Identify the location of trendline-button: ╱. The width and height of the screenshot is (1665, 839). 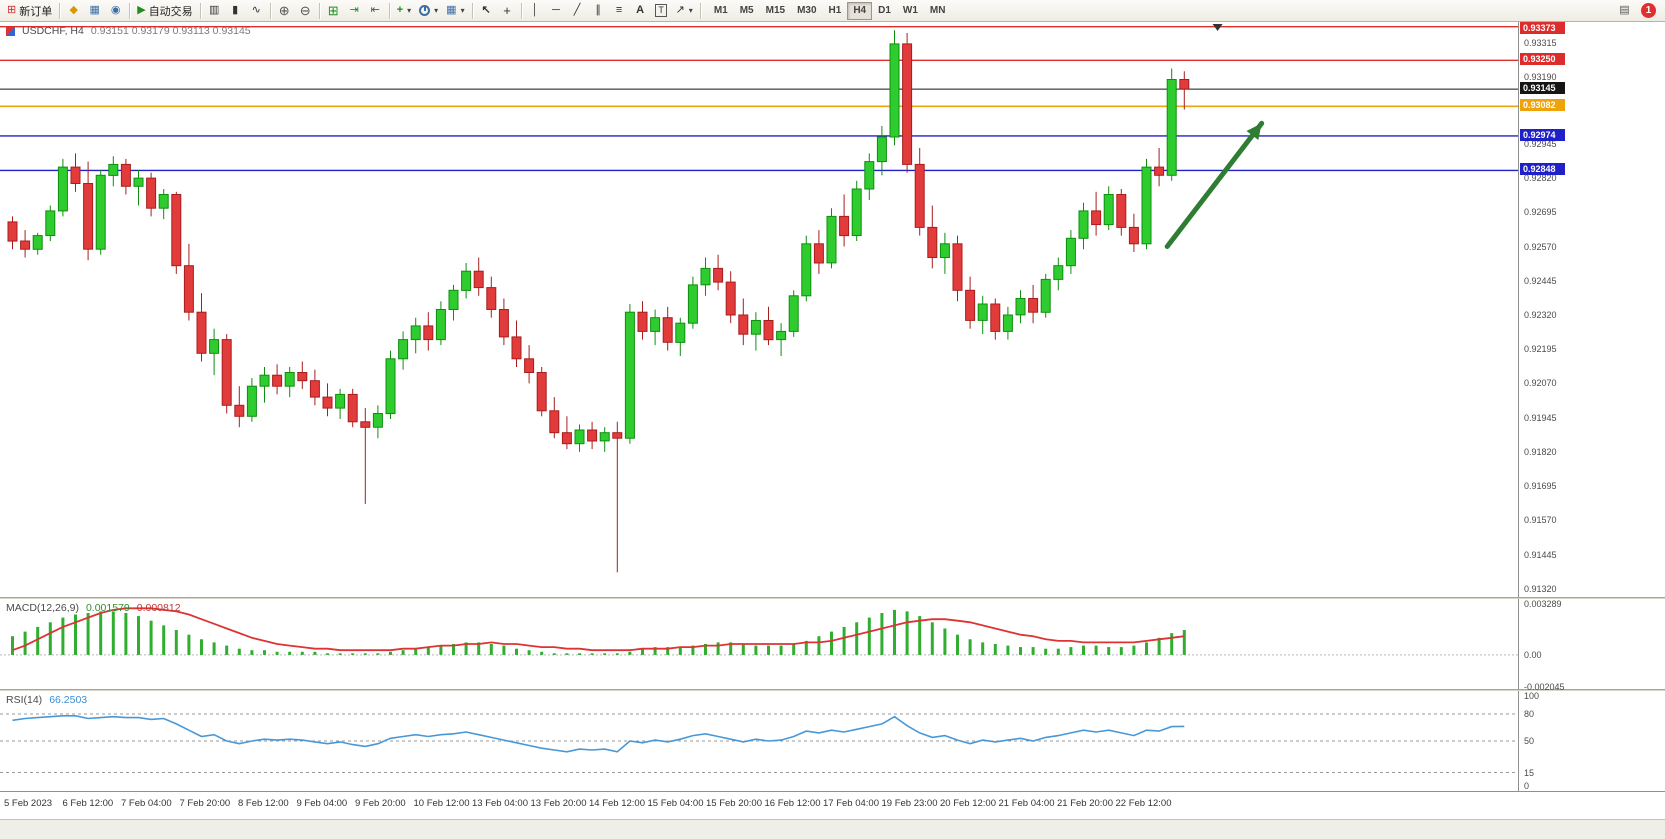
(577, 11).